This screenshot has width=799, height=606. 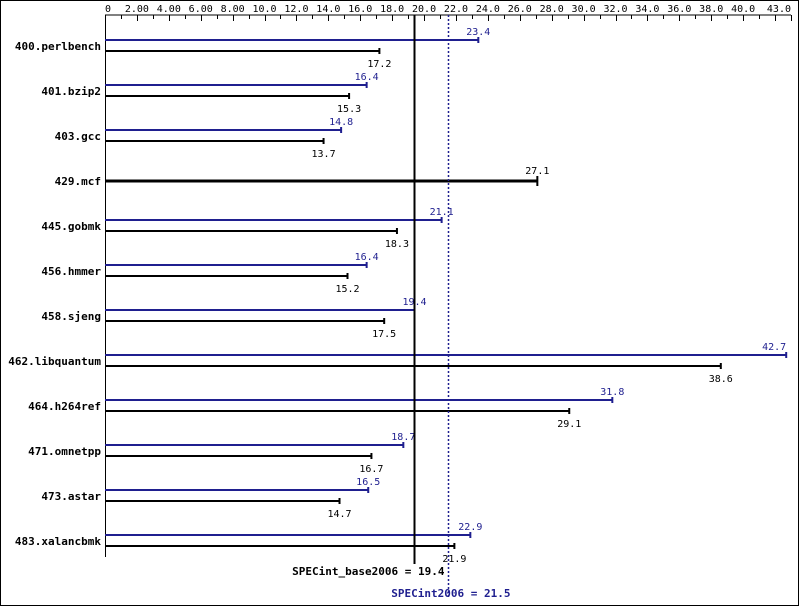 What do you see at coordinates (54, 361) in the screenshot?
I see `benchmark-label: 462.libquantum` at bounding box center [54, 361].